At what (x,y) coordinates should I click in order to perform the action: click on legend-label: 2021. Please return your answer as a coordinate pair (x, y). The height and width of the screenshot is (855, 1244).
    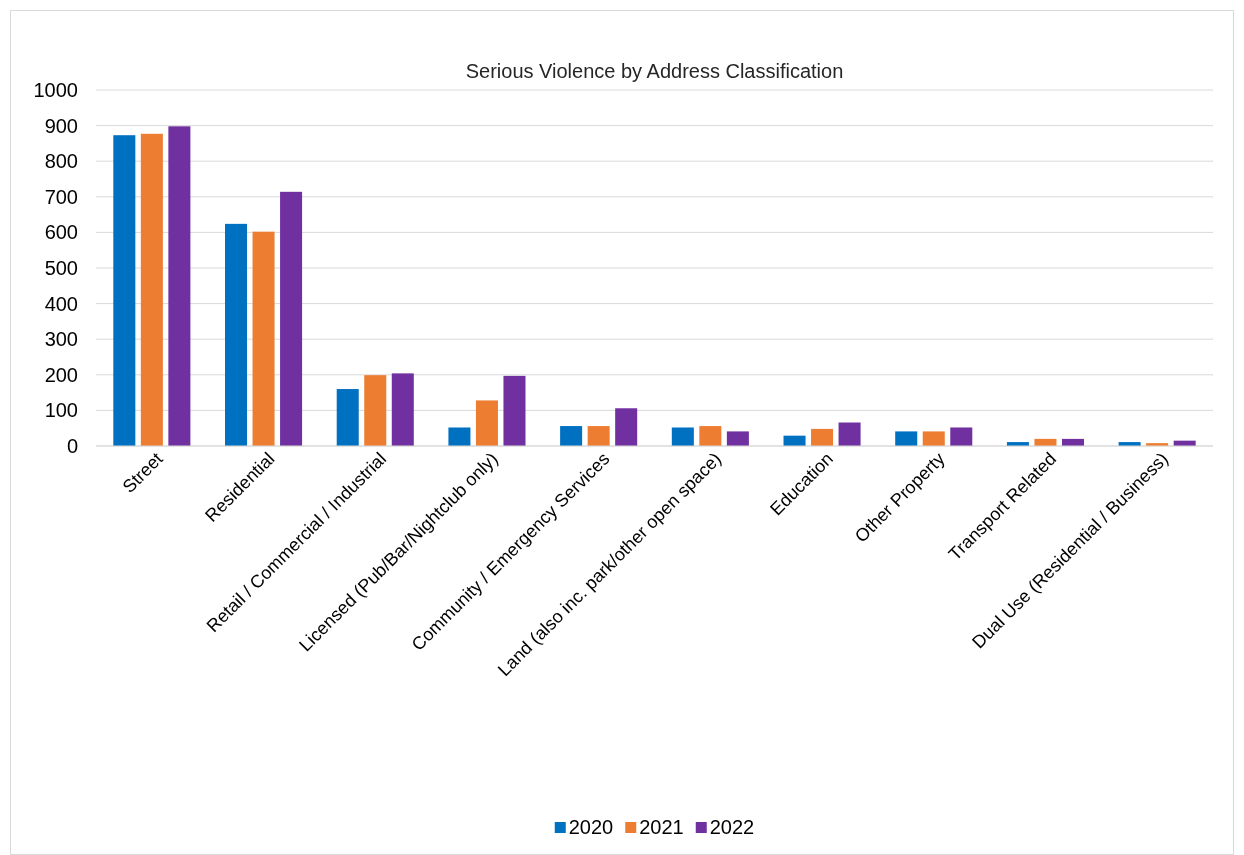
    Looking at the image, I should click on (661, 827).